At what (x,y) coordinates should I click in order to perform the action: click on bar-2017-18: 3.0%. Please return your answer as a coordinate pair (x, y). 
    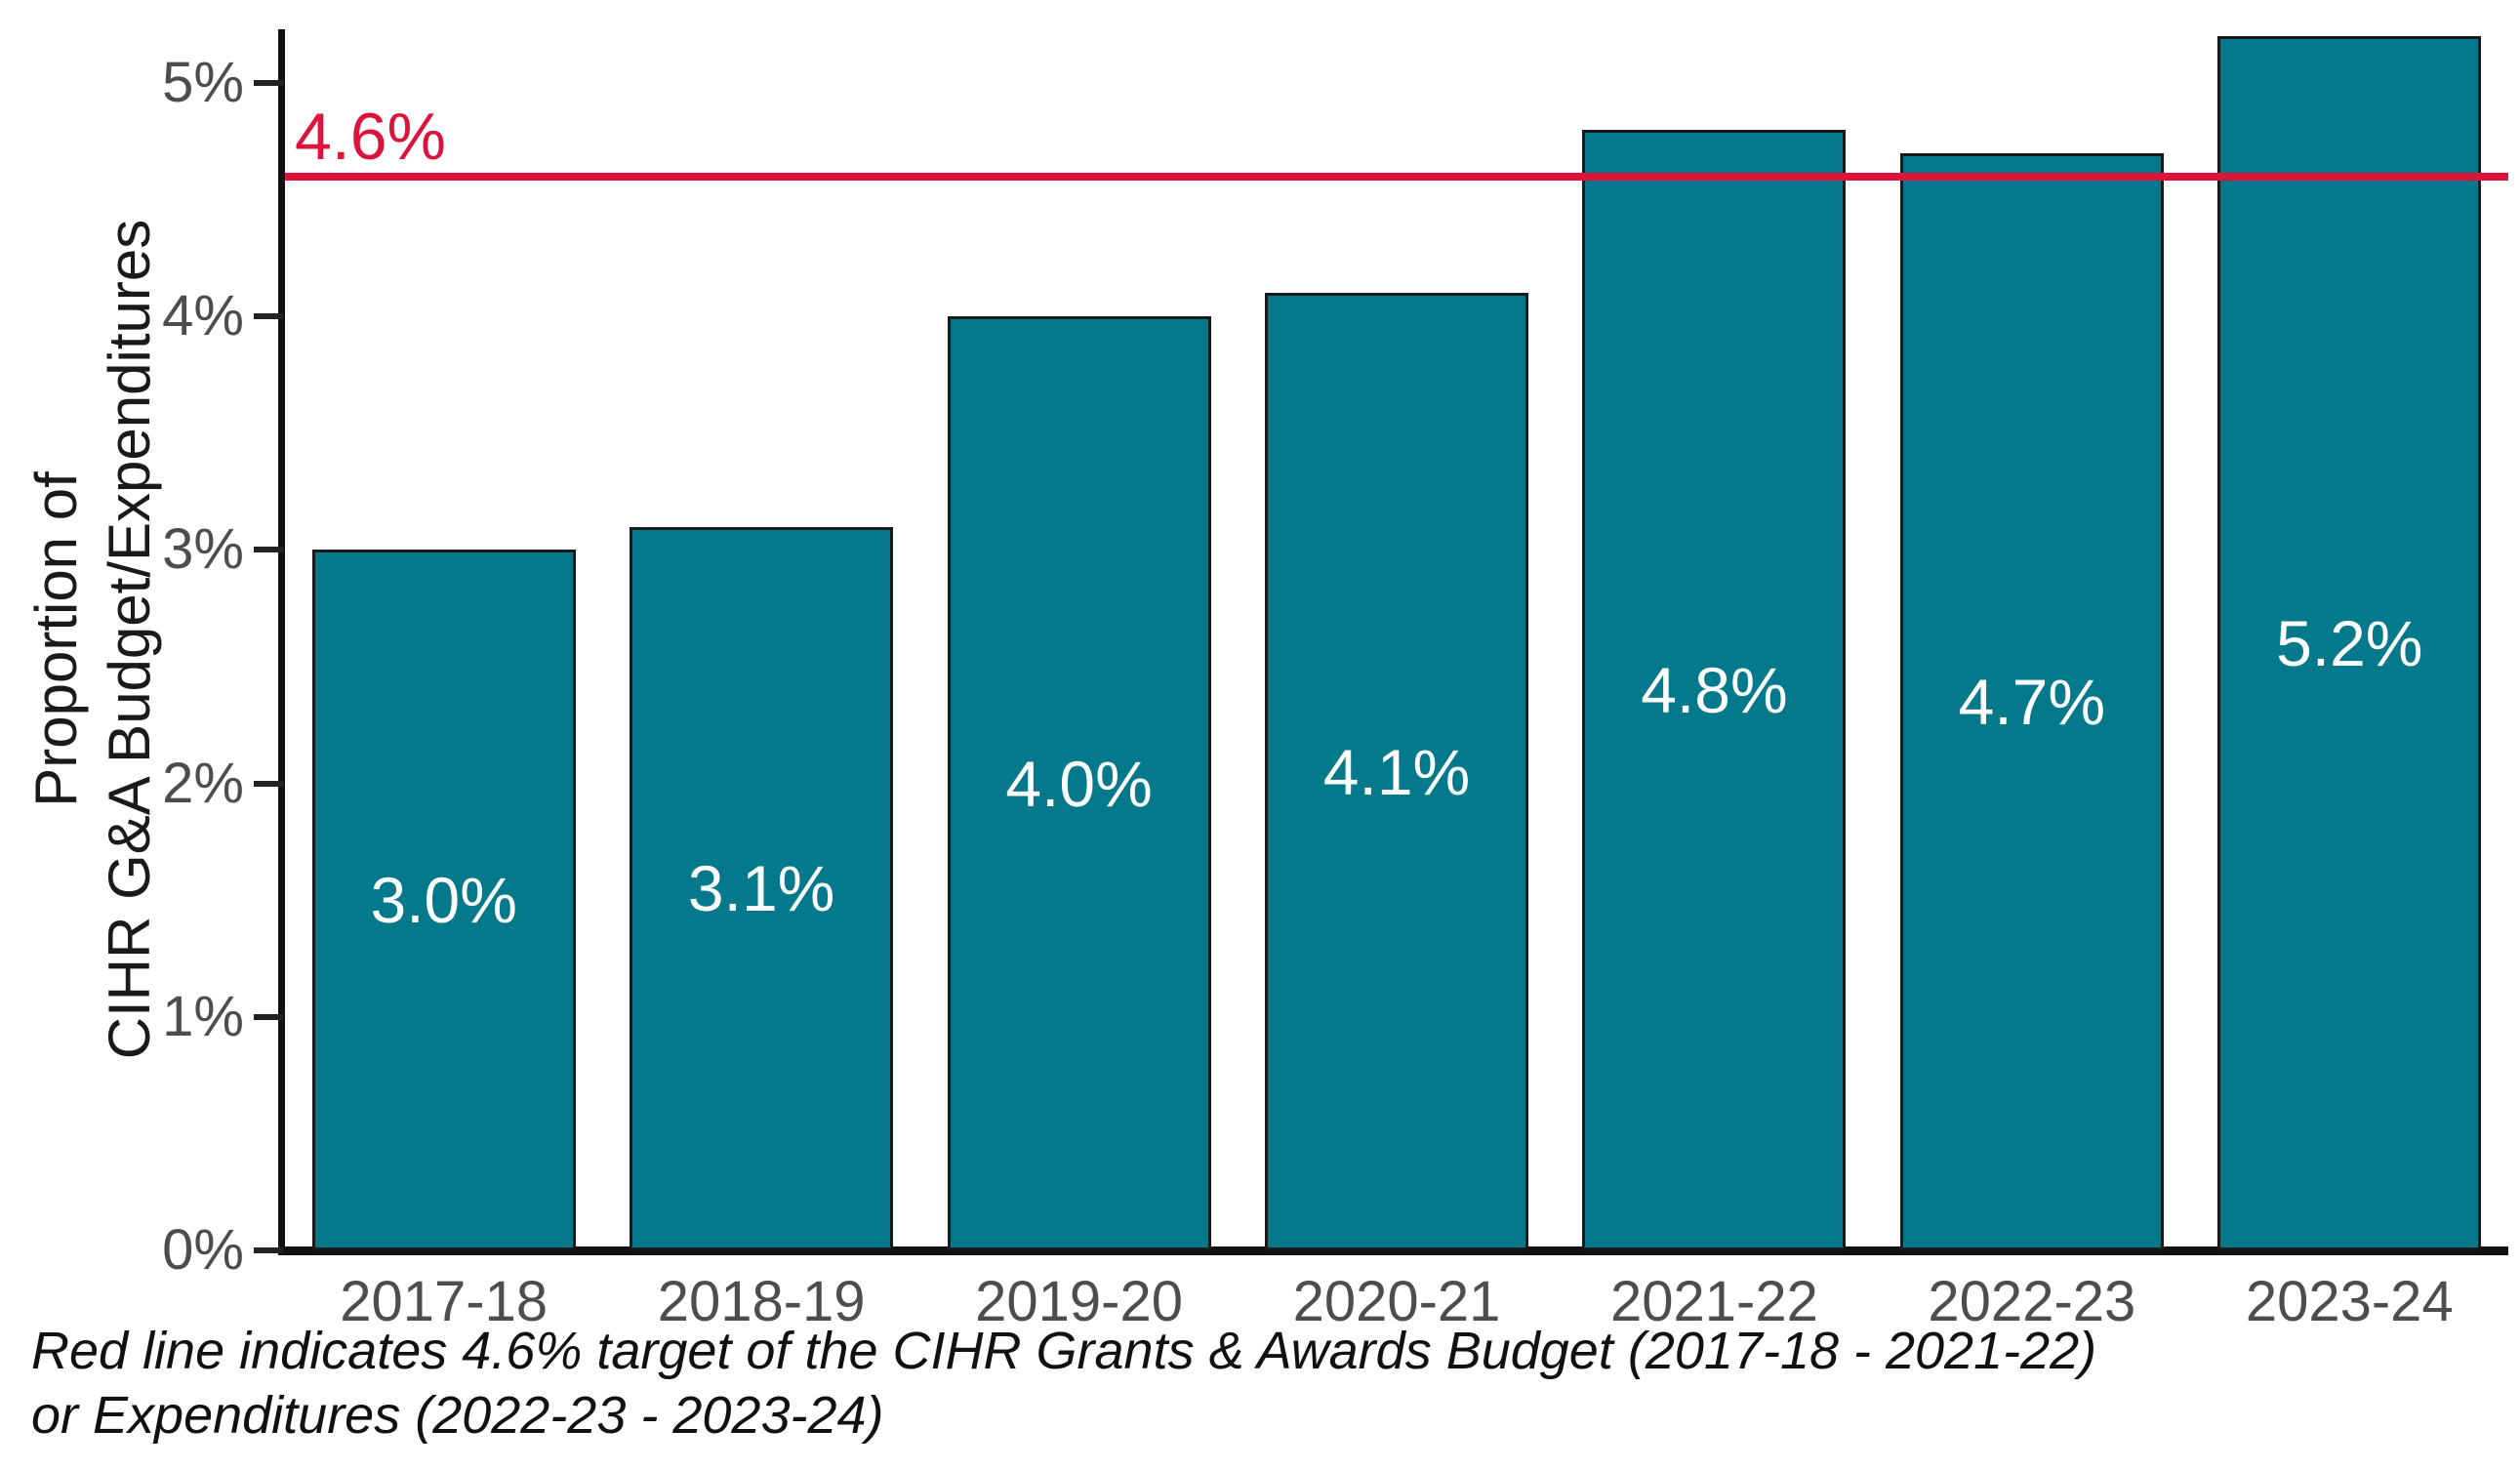
    Looking at the image, I should click on (443, 900).